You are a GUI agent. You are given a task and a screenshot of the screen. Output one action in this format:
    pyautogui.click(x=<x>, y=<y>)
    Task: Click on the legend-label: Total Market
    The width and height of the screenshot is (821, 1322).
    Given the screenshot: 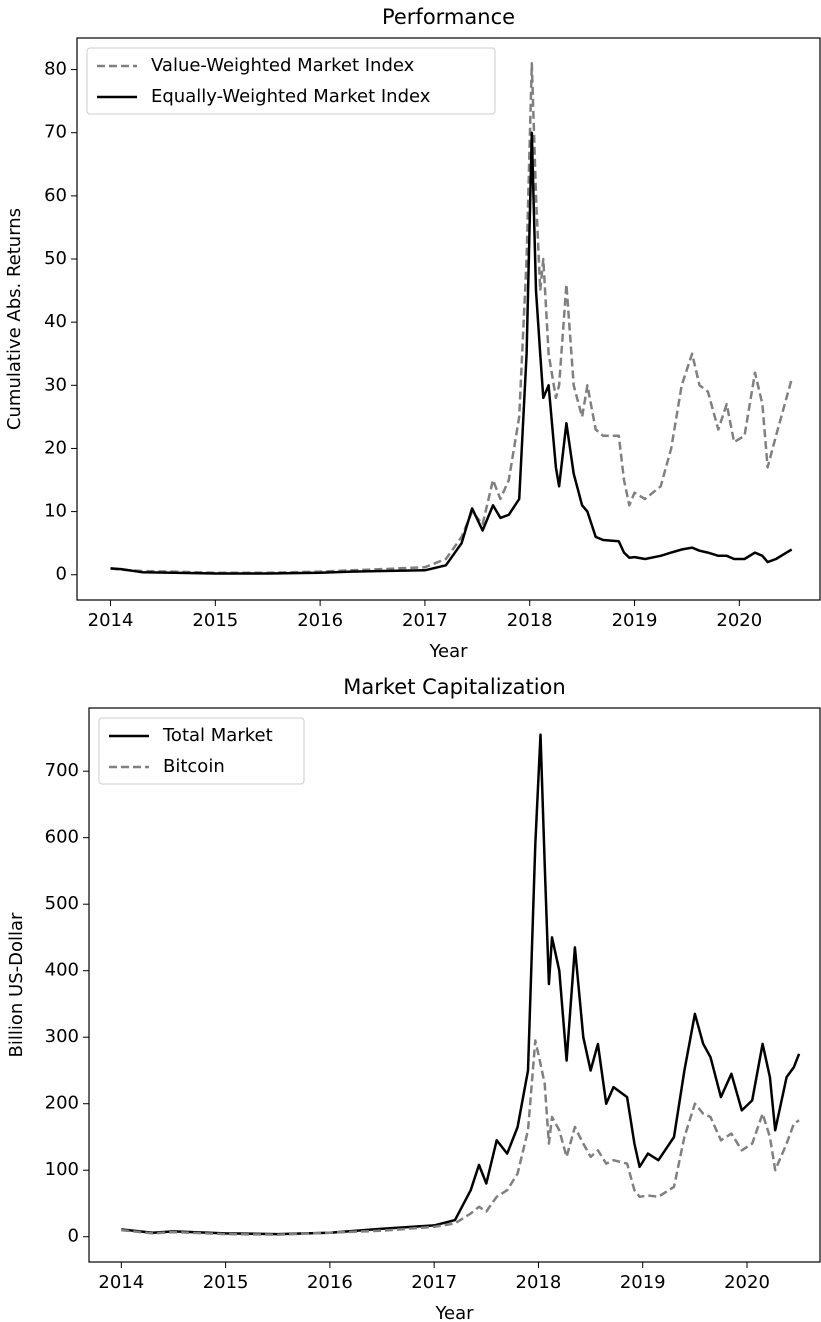 What is the action you would take?
    pyautogui.click(x=217, y=735)
    